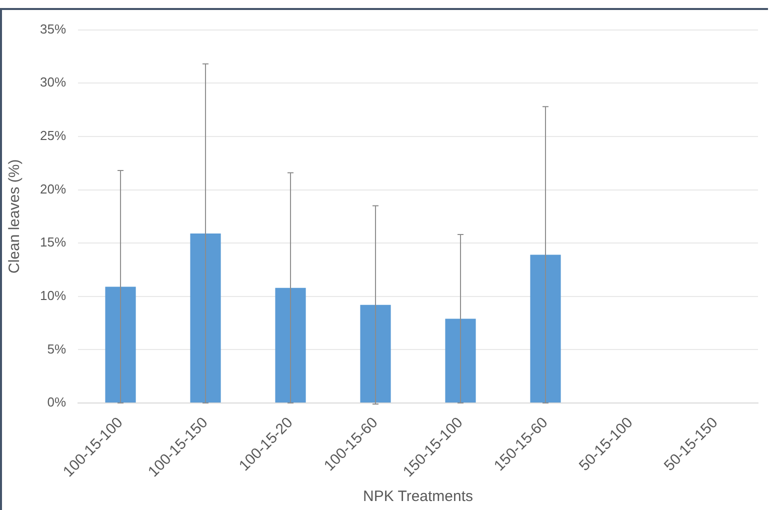 The height and width of the screenshot is (510, 769). Describe the element at coordinates (53, 136) in the screenshot. I see `y-tick-label: 25%` at that location.